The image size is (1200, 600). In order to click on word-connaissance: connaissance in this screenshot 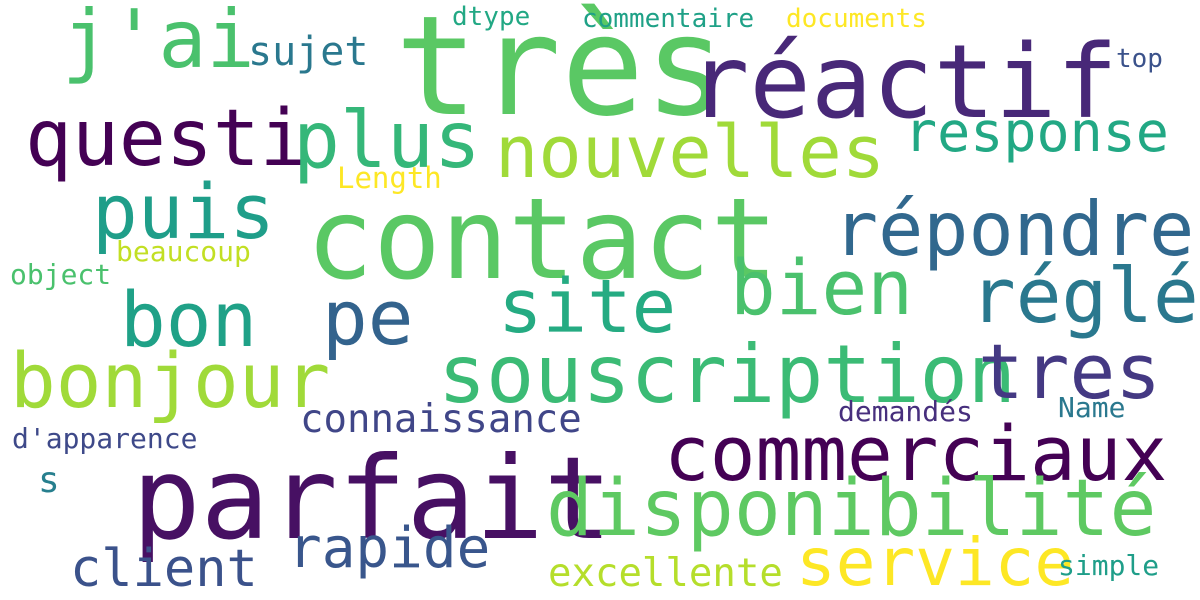, I will do `click(441, 419)`.